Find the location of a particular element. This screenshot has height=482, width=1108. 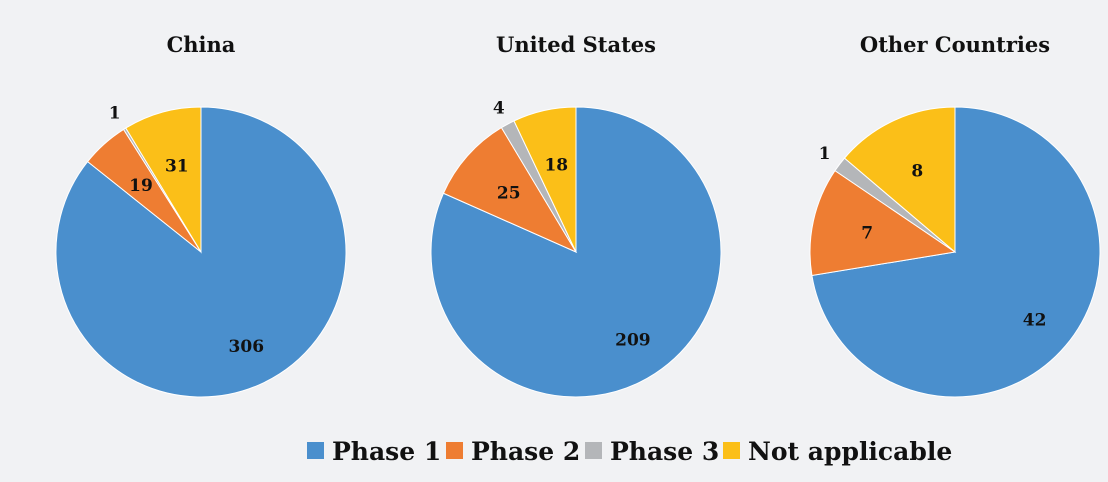

legend-label-phase-1: Phase 1 is located at coordinates (386, 451).